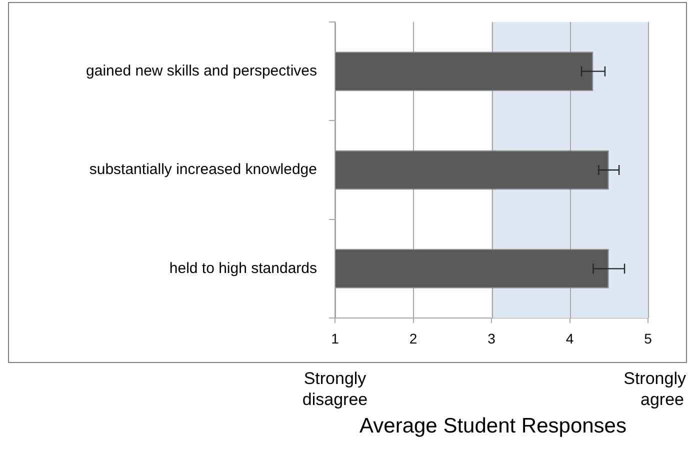 The image size is (690, 451). I want to click on x-tick-label: 5, so click(648, 338).